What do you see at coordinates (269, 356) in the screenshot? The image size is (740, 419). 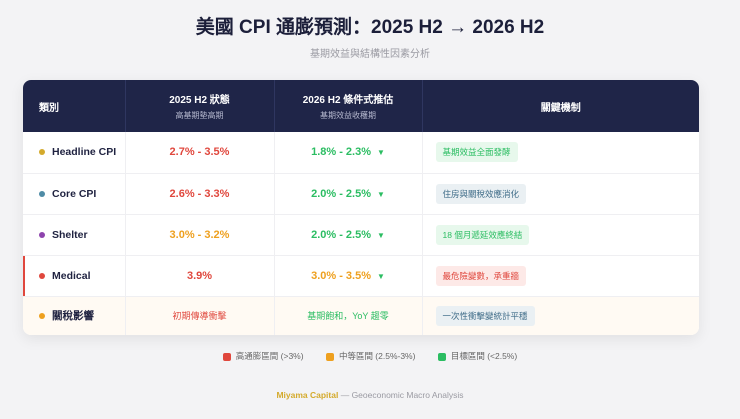 I see `legend-label: 高通膨區間 (>3%)` at bounding box center [269, 356].